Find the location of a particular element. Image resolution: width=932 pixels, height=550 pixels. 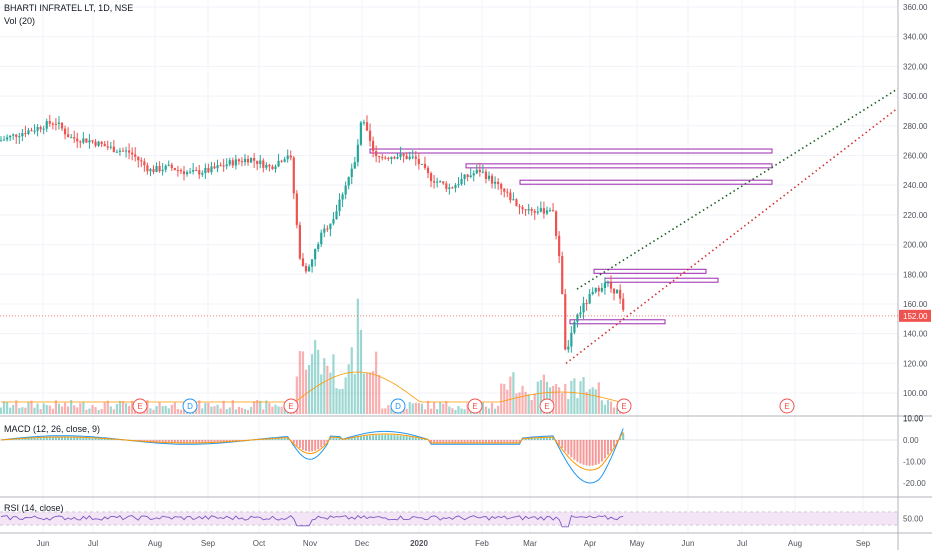

rsi-legend: RSI (14, close) is located at coordinates (34, 508).